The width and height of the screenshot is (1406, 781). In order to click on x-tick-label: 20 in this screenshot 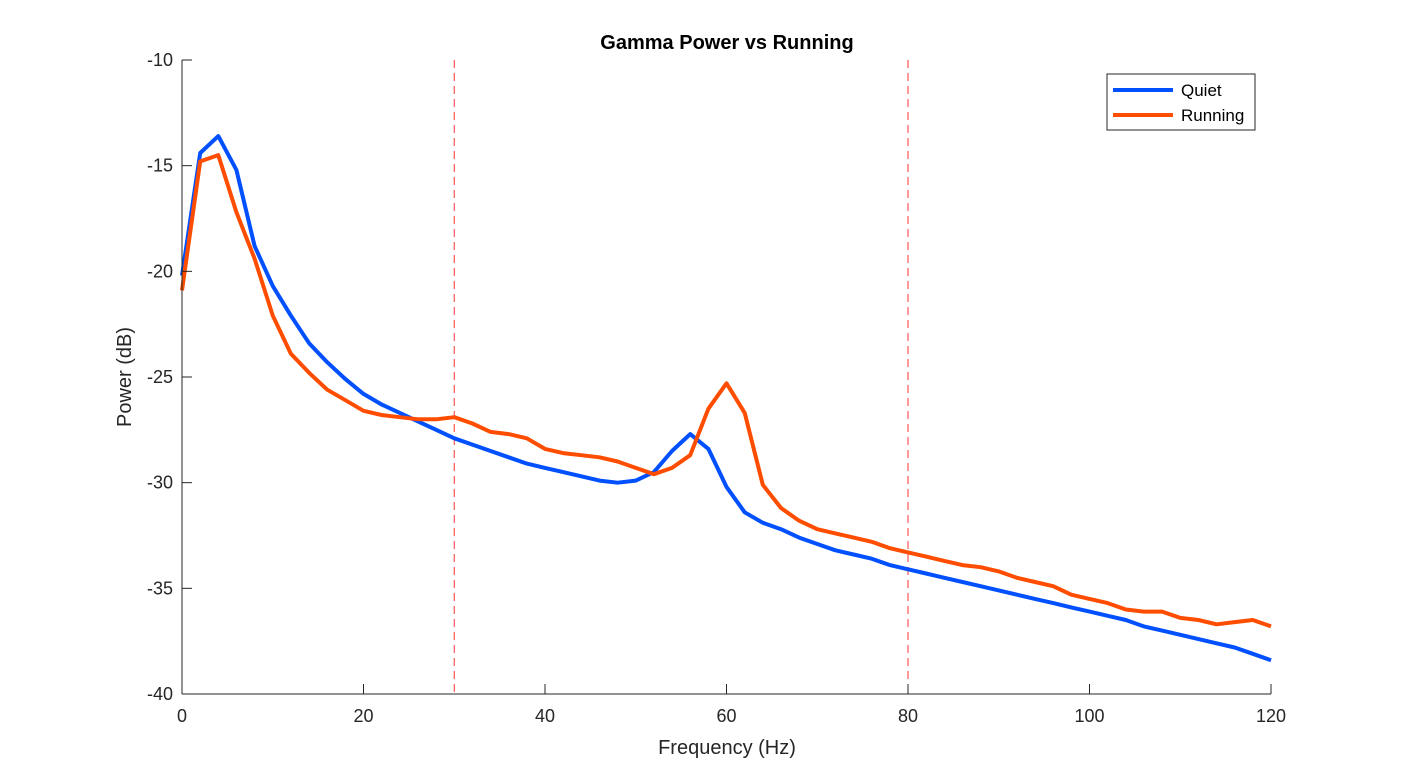, I will do `click(363, 716)`.